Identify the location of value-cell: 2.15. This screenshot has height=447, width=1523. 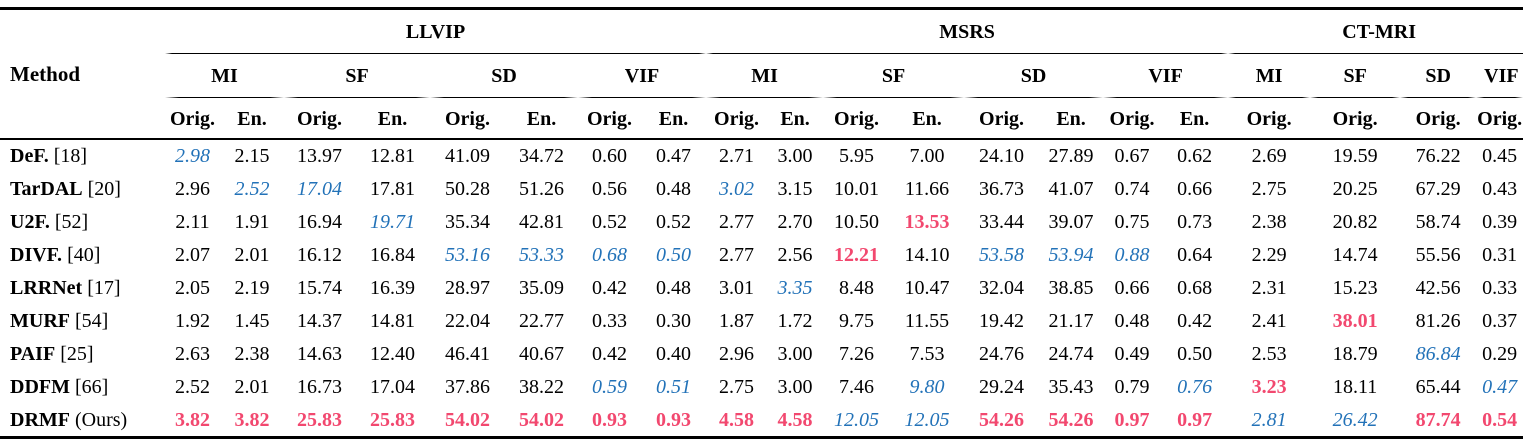
(252, 155).